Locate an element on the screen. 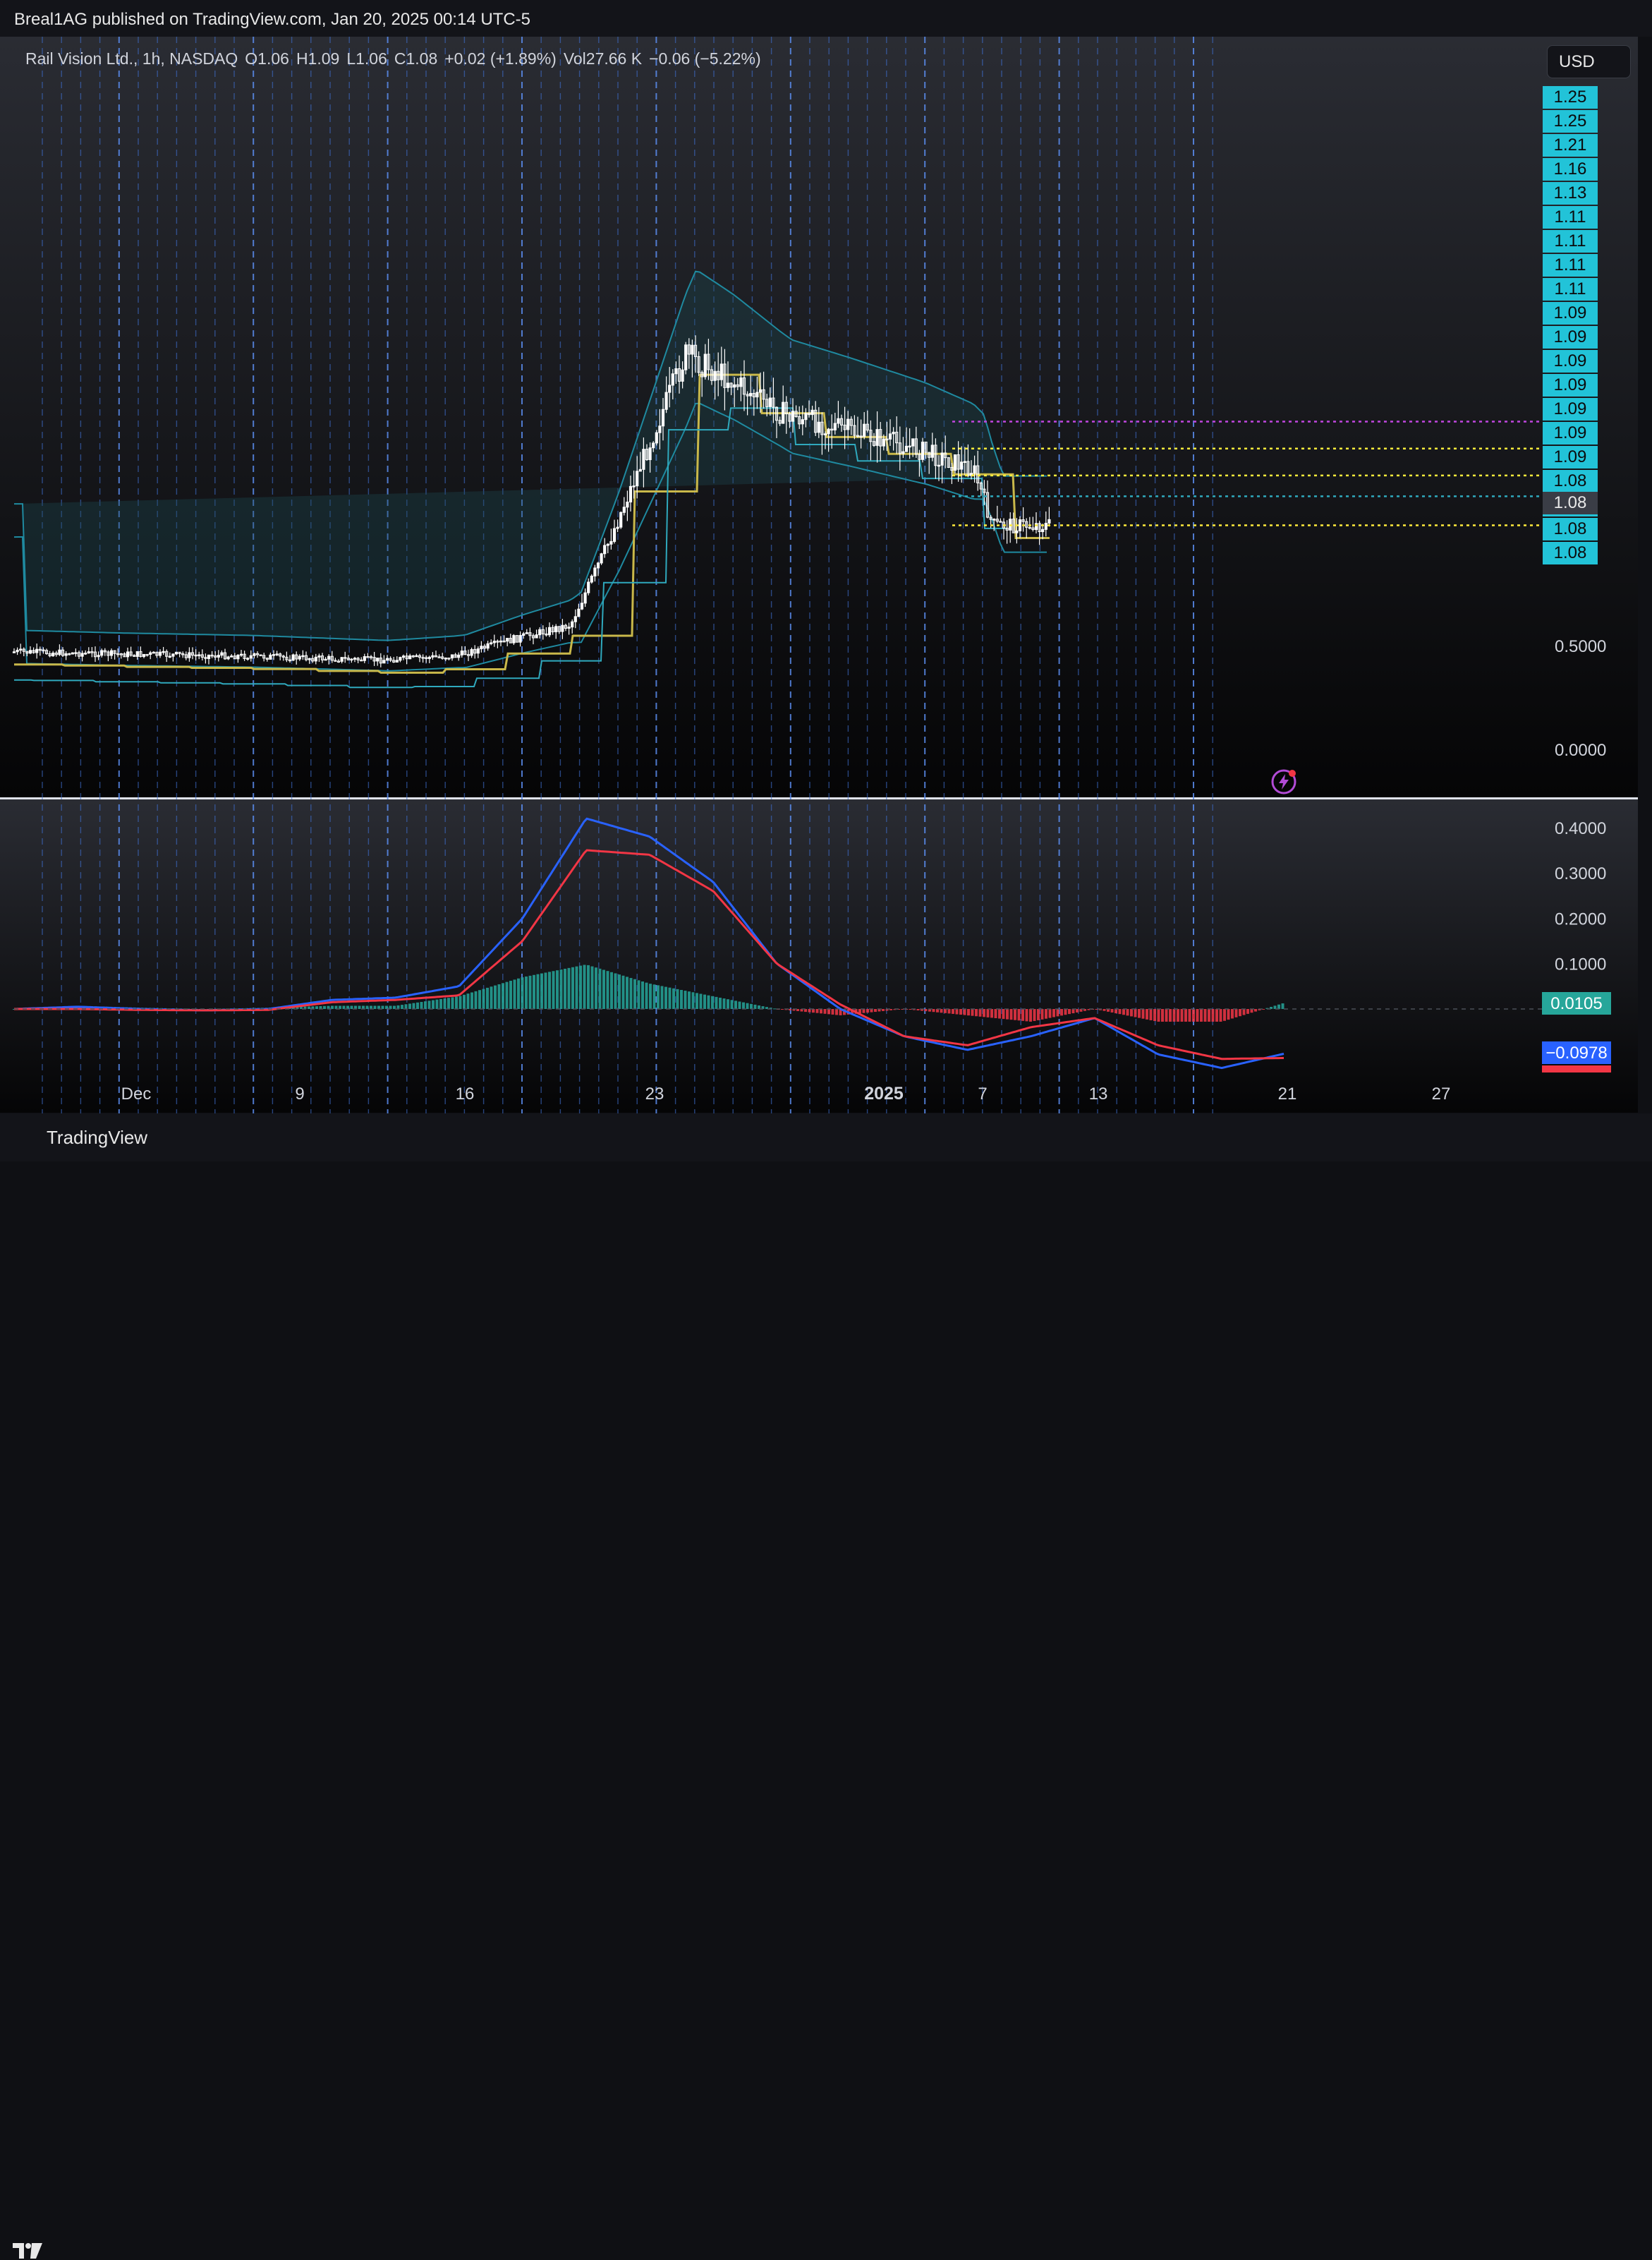 The image size is (1652, 2260). price-label: 1.21 is located at coordinates (1571, 145).